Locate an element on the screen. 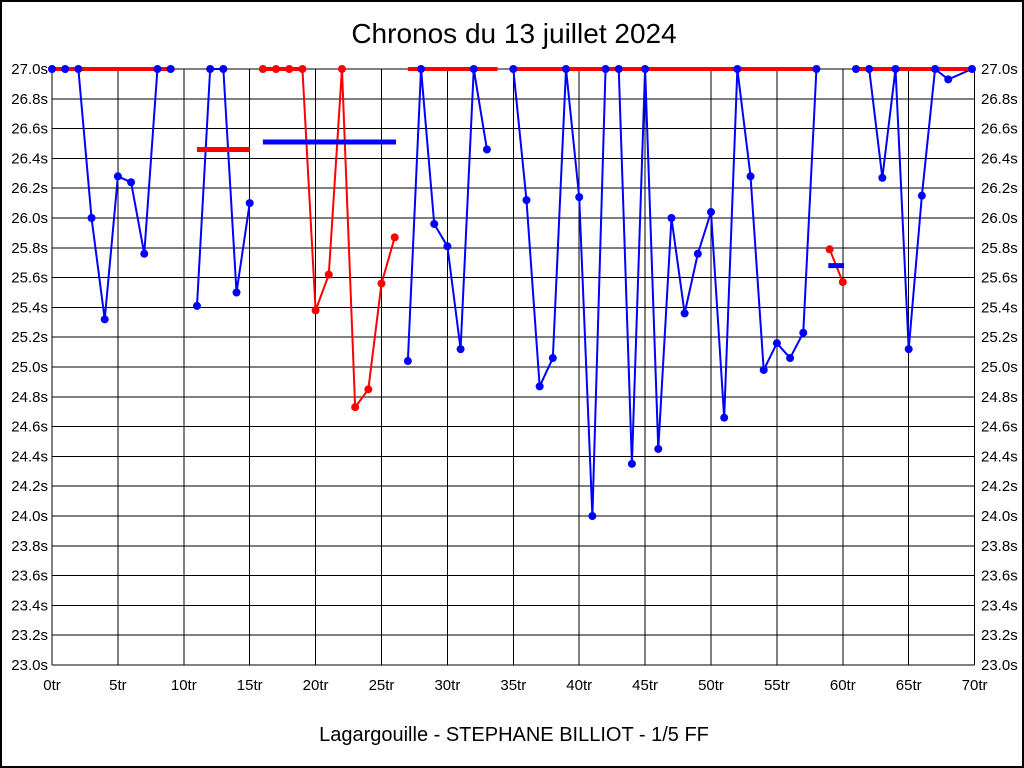 This screenshot has height=768, width=1024. y-axis-label-left: 24.2s is located at coordinates (29, 486).